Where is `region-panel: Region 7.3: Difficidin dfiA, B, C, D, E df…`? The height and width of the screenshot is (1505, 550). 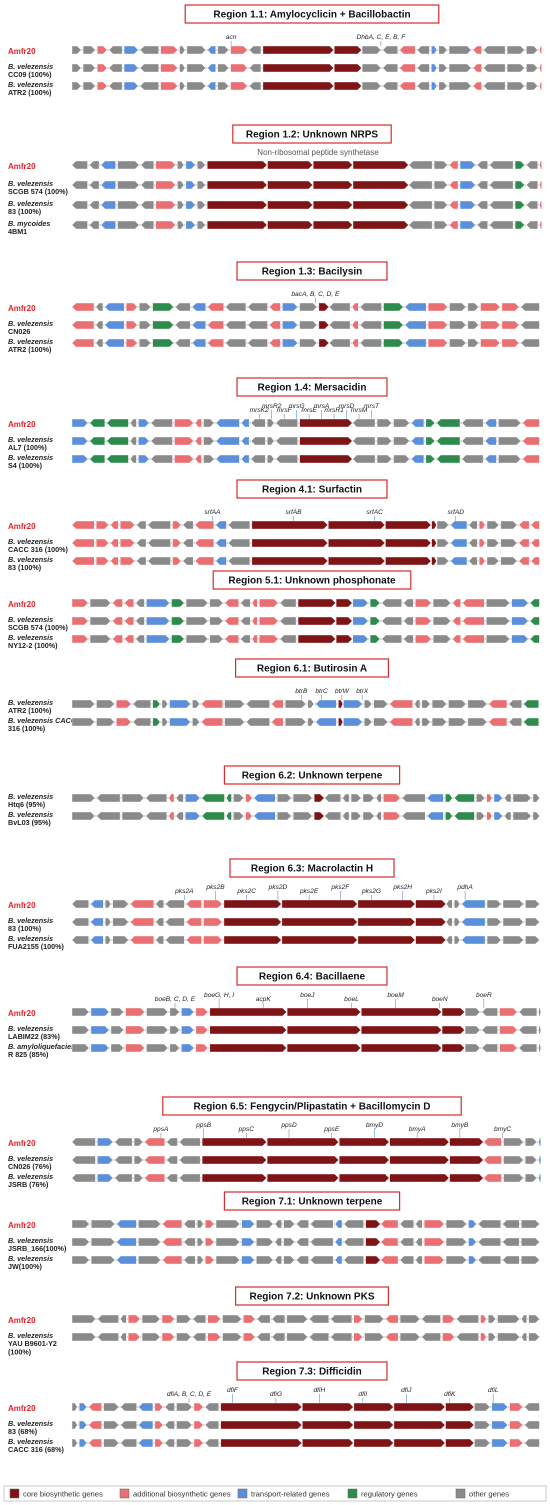
region-panel: Region 7.3: Difficidin dfiA, B, C, D, E df… is located at coordinates (274, 1407).